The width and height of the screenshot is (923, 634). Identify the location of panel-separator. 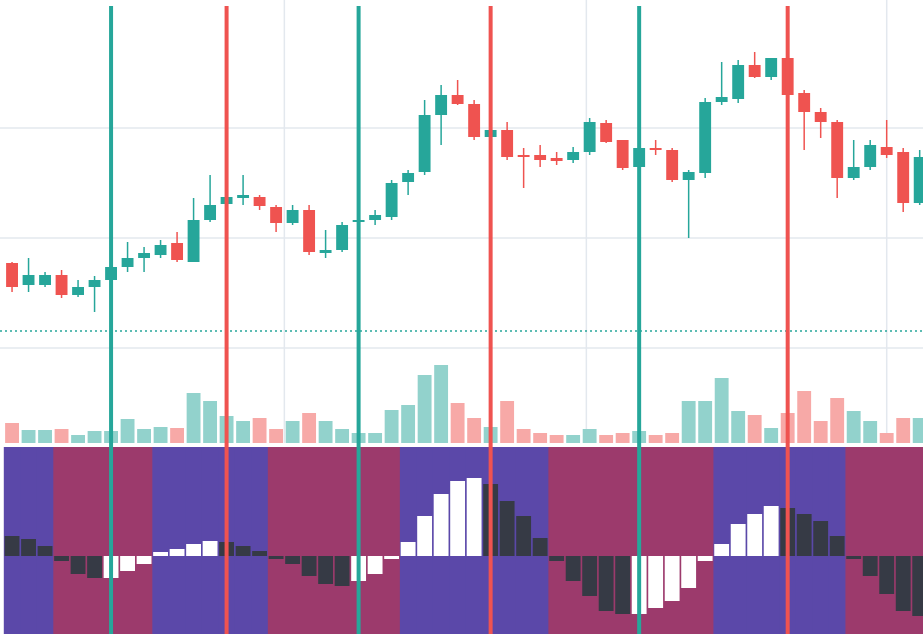
(461, 445).